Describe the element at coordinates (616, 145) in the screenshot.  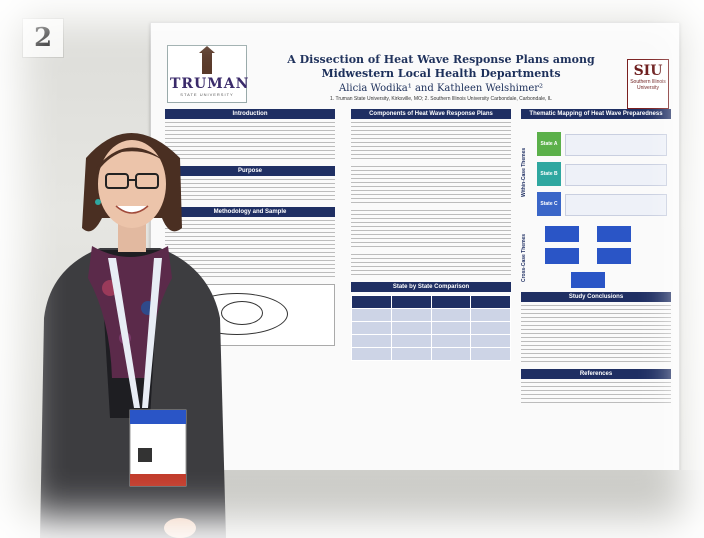
I see `theme-state-a-desc` at that location.